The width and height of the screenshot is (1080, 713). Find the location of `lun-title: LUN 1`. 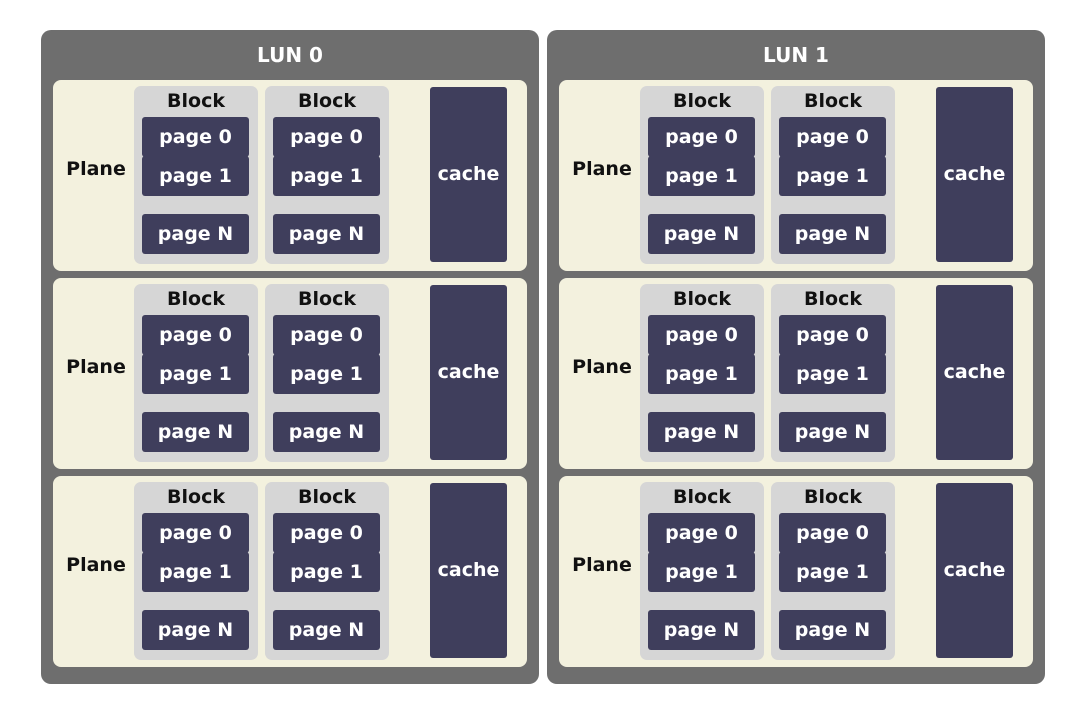

lun-title: LUN 1 is located at coordinates (796, 55).